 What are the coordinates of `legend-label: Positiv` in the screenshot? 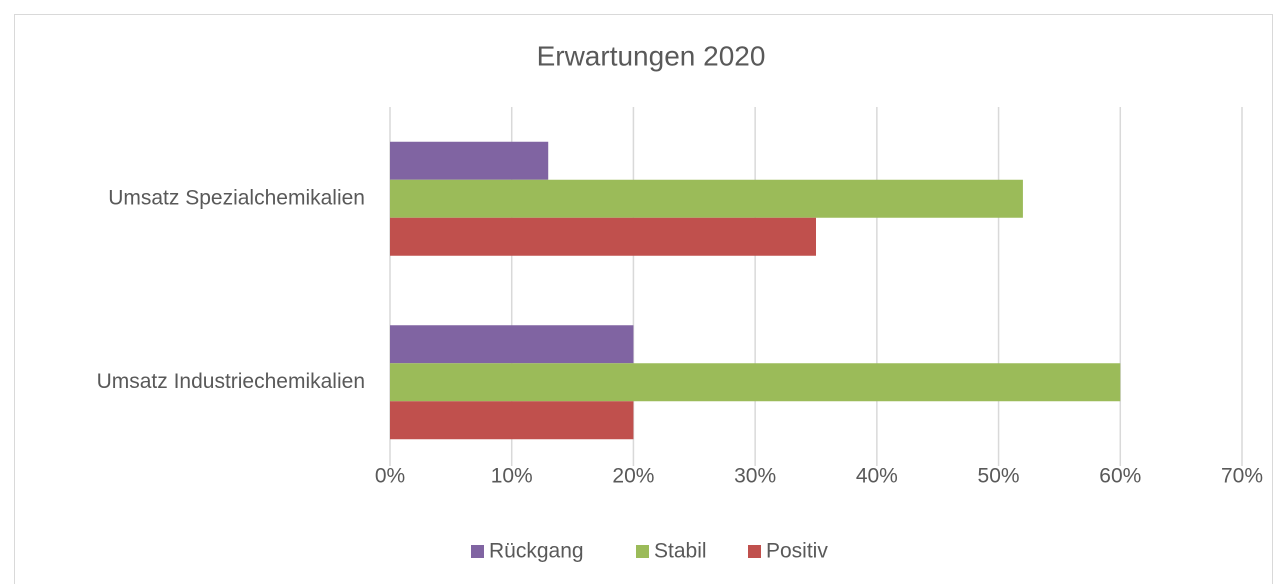 It's located at (797, 551).